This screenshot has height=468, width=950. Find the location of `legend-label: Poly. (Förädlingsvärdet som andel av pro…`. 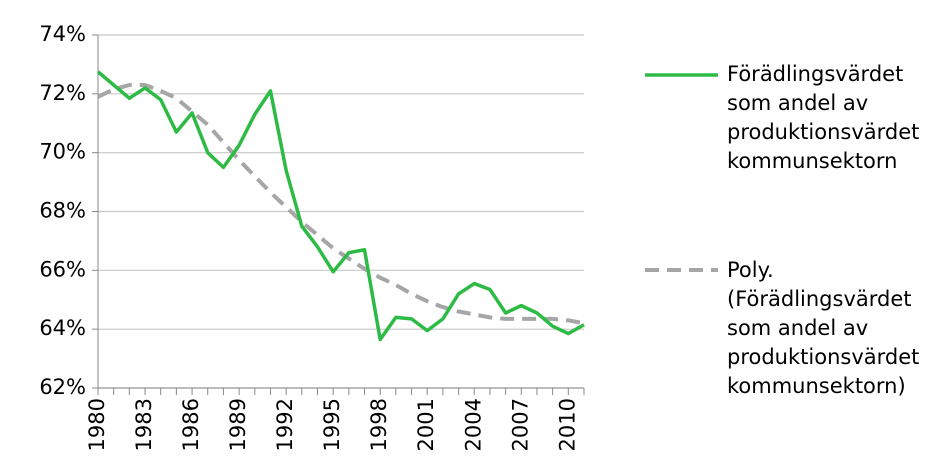

legend-label: Poly. (Förädlingsvärdet som andel av pro… is located at coordinates (823, 328).